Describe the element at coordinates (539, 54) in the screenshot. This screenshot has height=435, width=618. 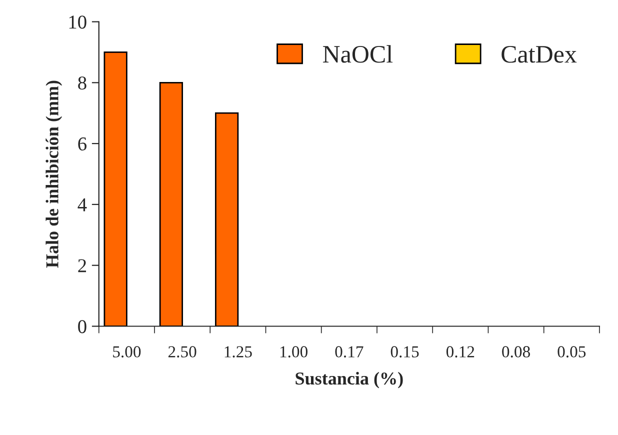
I see `legend-label: CatDex` at that location.